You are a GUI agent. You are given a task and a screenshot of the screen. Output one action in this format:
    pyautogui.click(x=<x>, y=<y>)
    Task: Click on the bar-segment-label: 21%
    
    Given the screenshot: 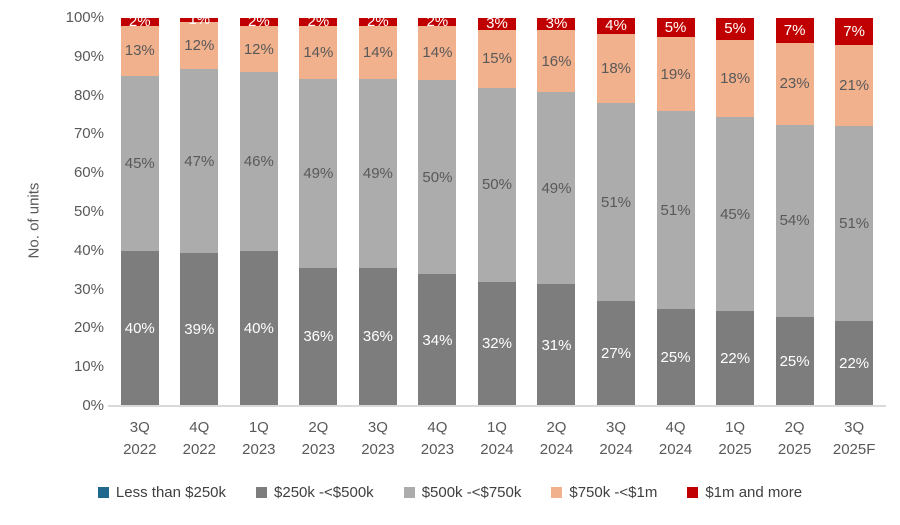 What is the action you would take?
    pyautogui.click(x=854, y=85)
    